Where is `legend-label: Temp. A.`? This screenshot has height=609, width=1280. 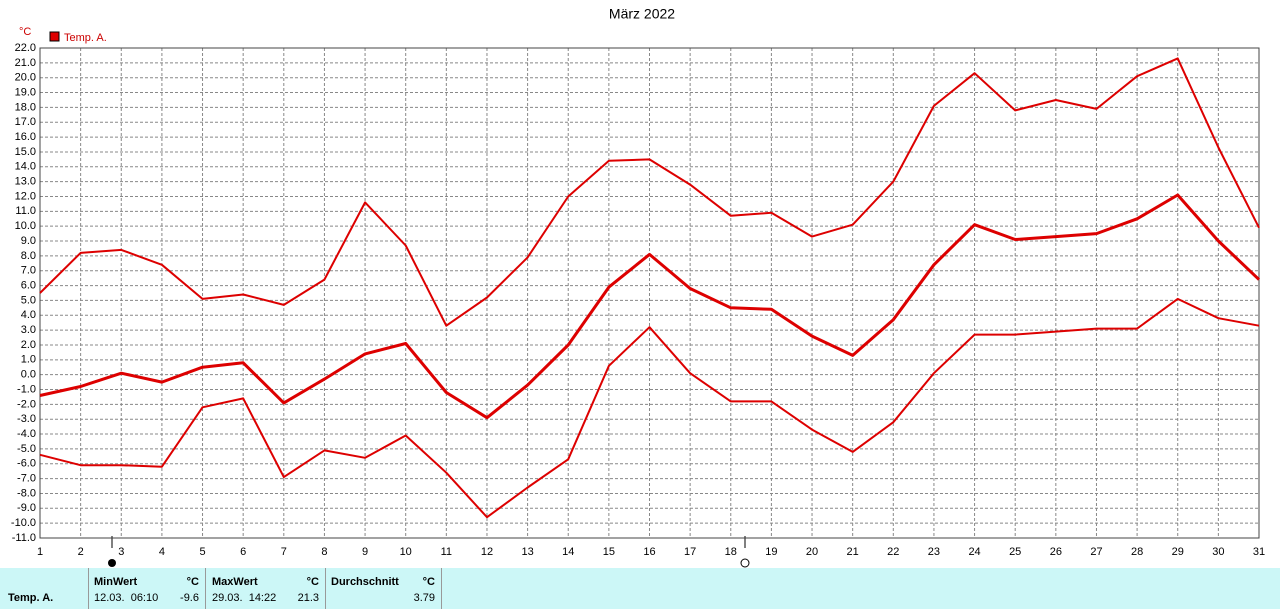 legend-label: Temp. A. is located at coordinates (85, 38).